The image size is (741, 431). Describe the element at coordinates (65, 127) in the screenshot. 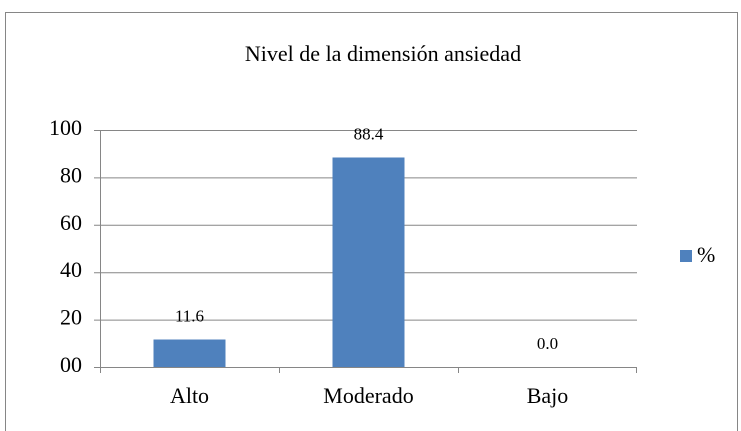

I see `y-tick-label: 100` at that location.